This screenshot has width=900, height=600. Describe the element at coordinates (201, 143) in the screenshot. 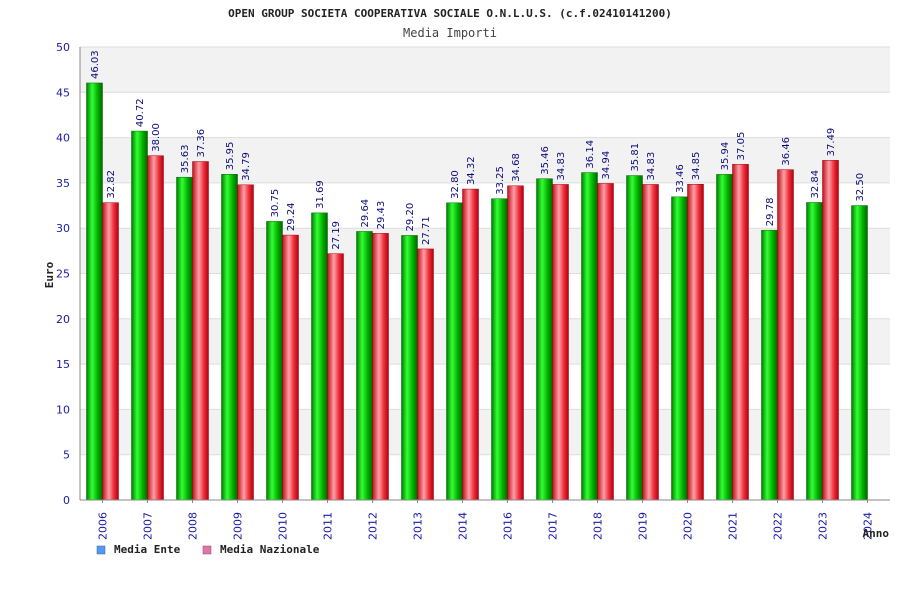

I see `value-label: 37.36` at that location.